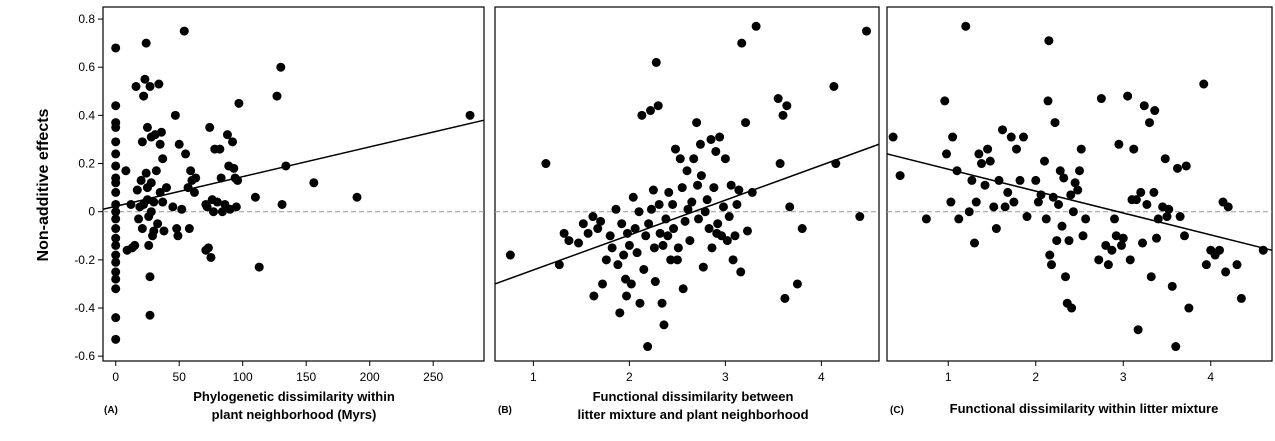  Describe the element at coordinates (84, 260) in the screenshot. I see `panel-a-y-tick-label: -0.2` at that location.